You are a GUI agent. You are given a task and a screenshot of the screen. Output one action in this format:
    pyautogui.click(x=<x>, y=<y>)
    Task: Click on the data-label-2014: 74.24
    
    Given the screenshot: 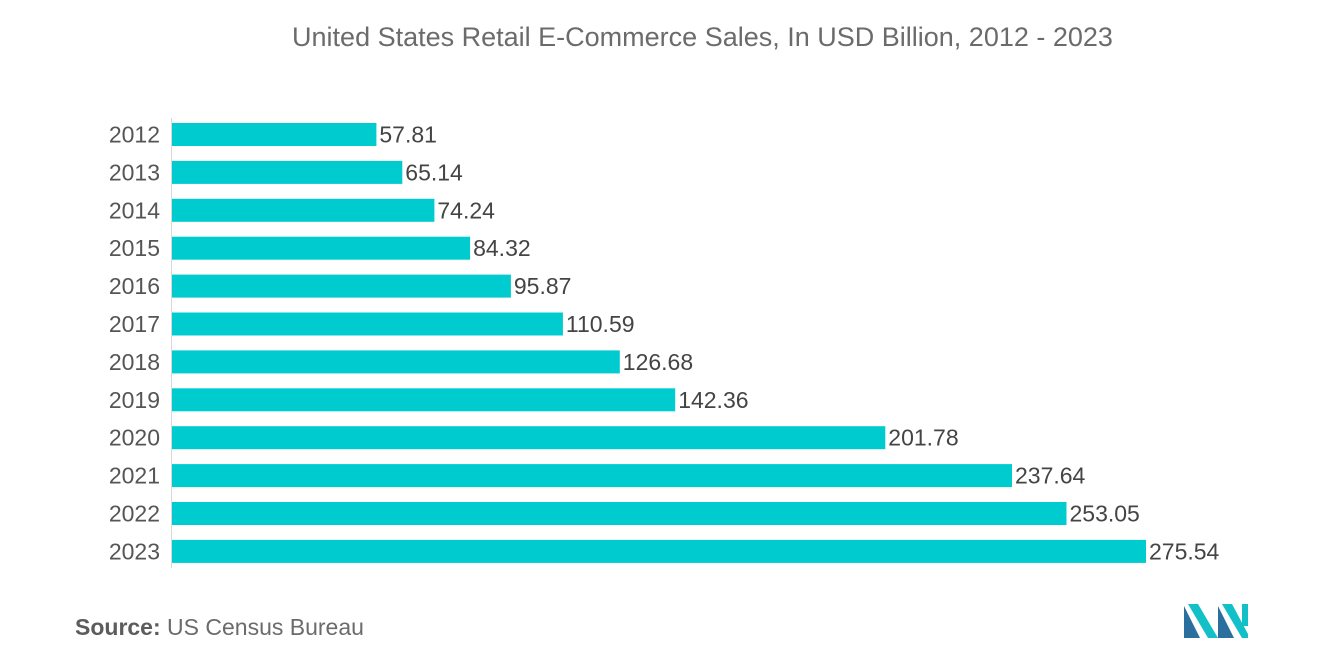 What is the action you would take?
    pyautogui.click(x=466, y=210)
    